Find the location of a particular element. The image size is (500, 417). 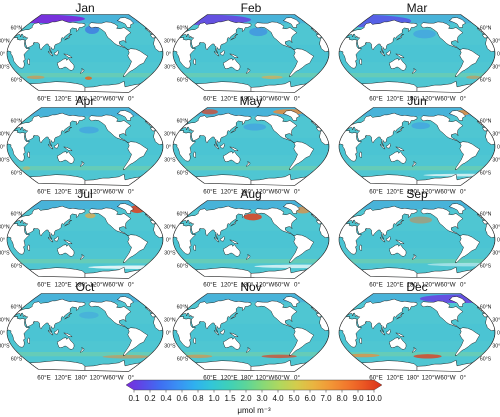

colorbar-tick-label: 0.2 is located at coordinates (150, 398).